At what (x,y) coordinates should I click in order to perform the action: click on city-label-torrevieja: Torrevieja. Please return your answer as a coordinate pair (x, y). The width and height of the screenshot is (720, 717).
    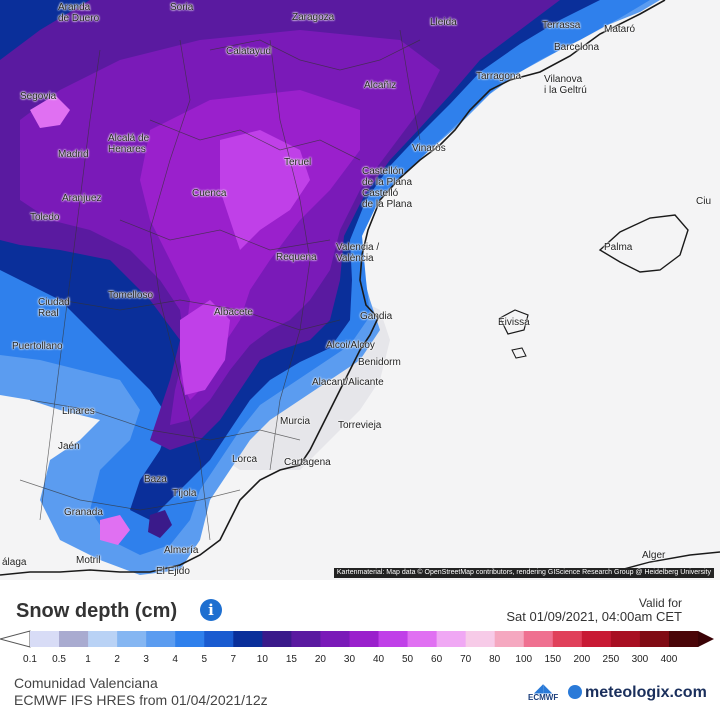
    Looking at the image, I should click on (360, 425).